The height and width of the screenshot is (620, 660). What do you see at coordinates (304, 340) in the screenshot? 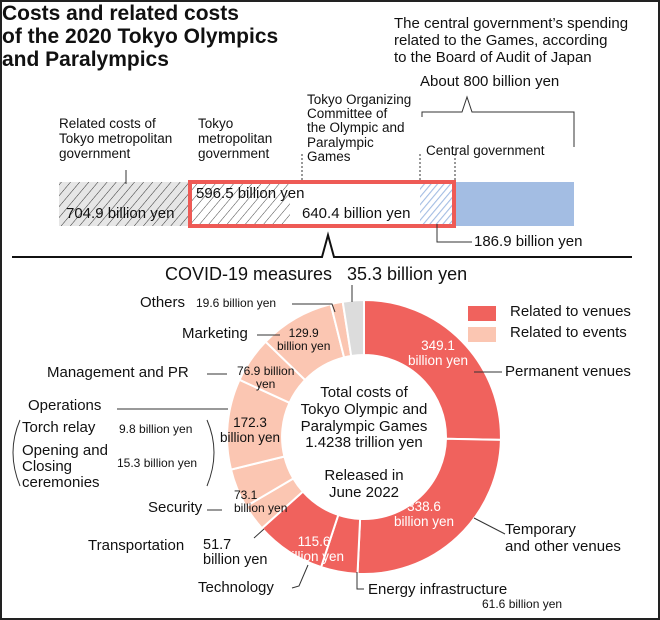
I see `marketing-value: 129.9 billion yen` at bounding box center [304, 340].